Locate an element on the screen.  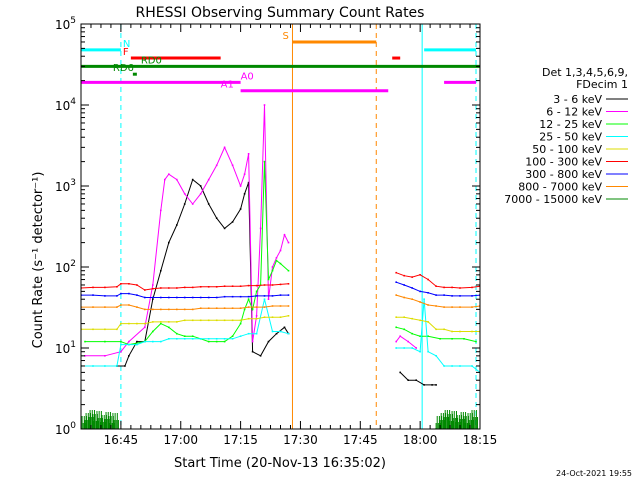
generation-timestamp: 24-Oct-2021 19:55 is located at coordinates (594, 473).